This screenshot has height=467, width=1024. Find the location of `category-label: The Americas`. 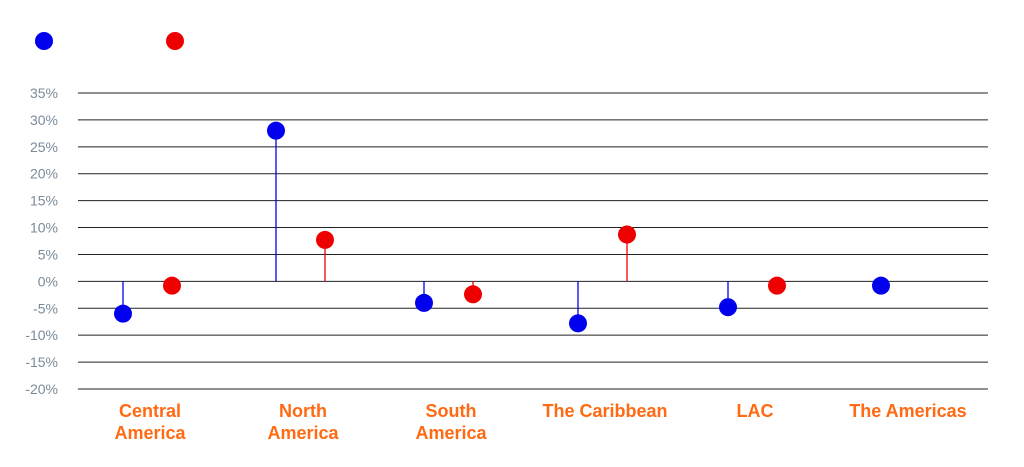

category-label: The Americas is located at coordinates (907, 411).